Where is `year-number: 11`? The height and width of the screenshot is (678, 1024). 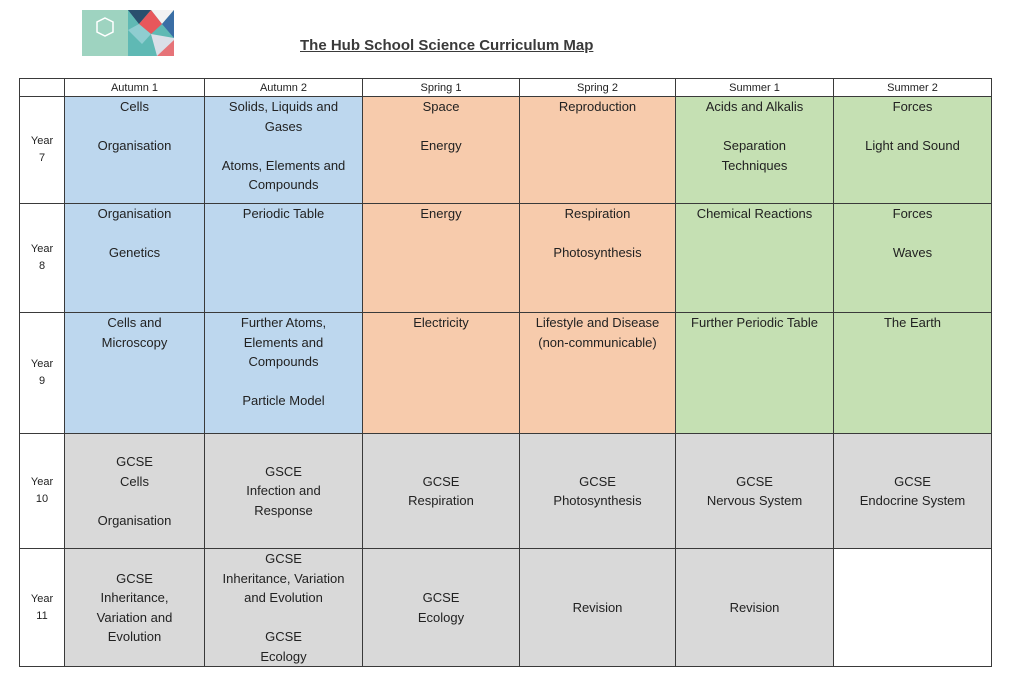 year-number: 11 is located at coordinates (42, 615).